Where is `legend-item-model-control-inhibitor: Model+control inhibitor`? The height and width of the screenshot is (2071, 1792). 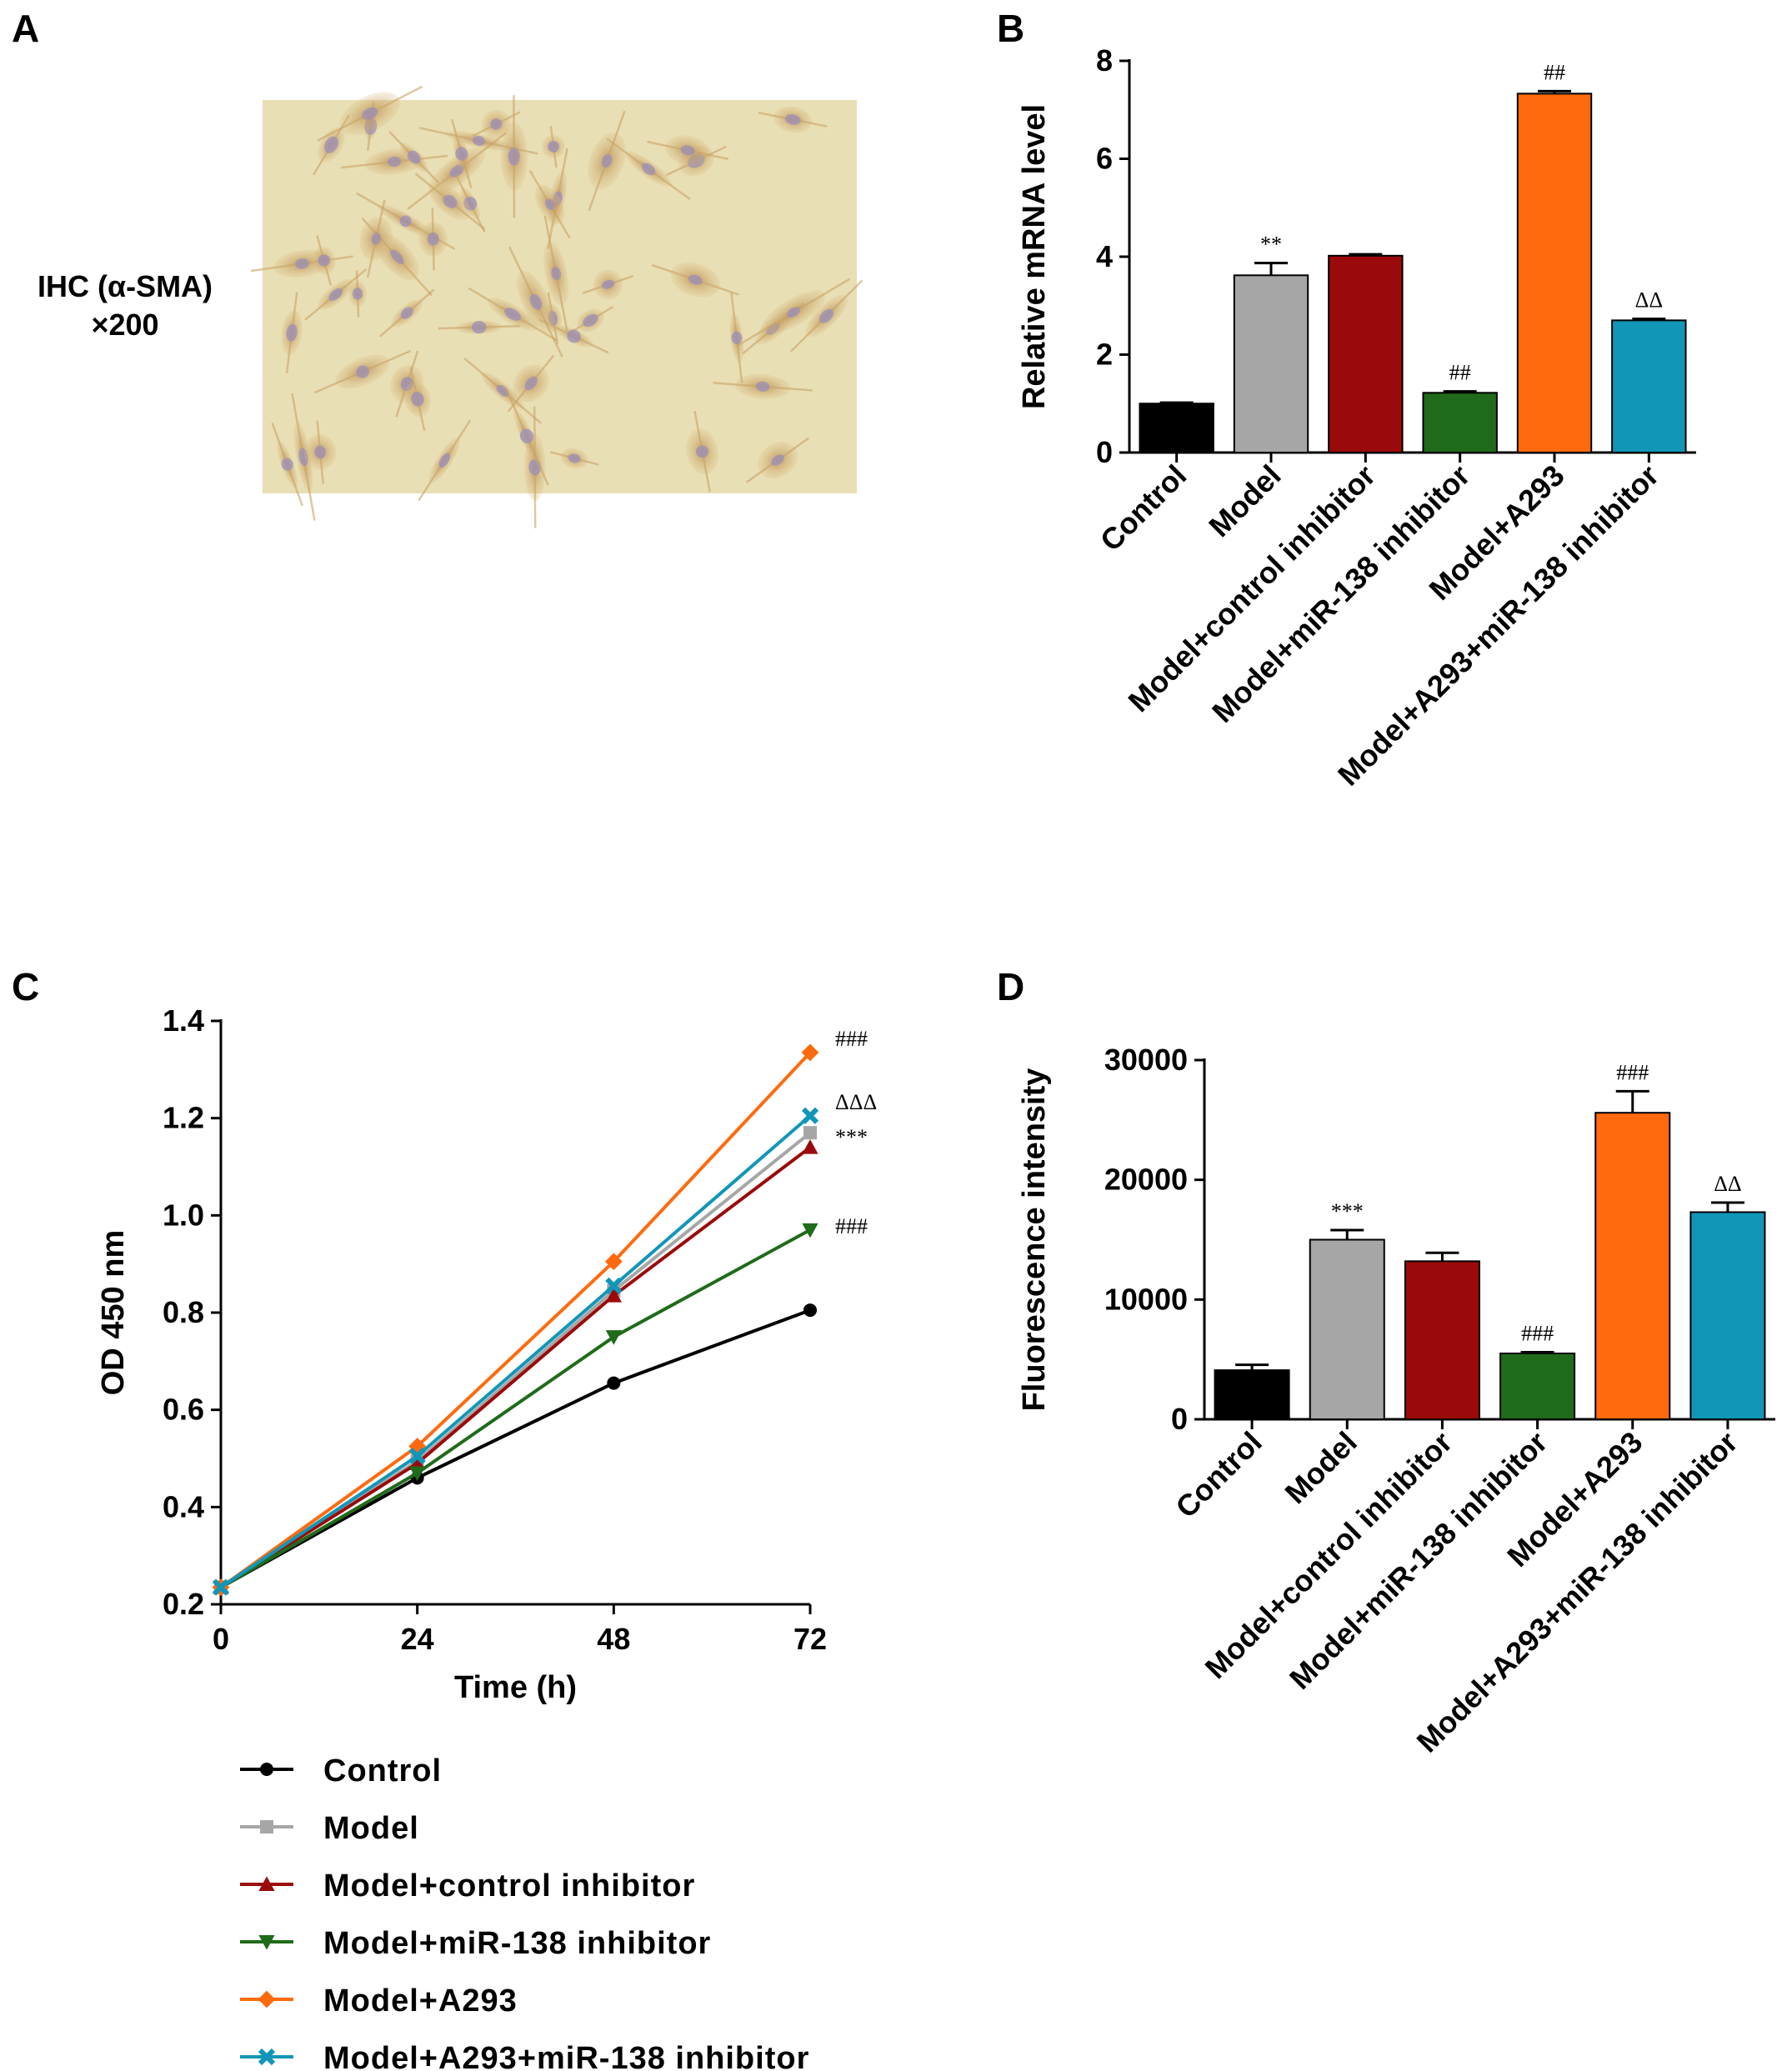
legend-item-model-control-inhibitor: Model+control inhibitor is located at coordinates (468, 1885).